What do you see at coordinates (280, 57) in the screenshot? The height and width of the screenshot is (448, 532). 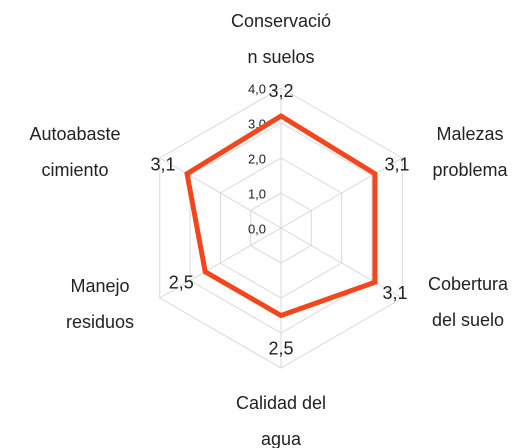 I see `category-label: n suelos` at bounding box center [280, 57].